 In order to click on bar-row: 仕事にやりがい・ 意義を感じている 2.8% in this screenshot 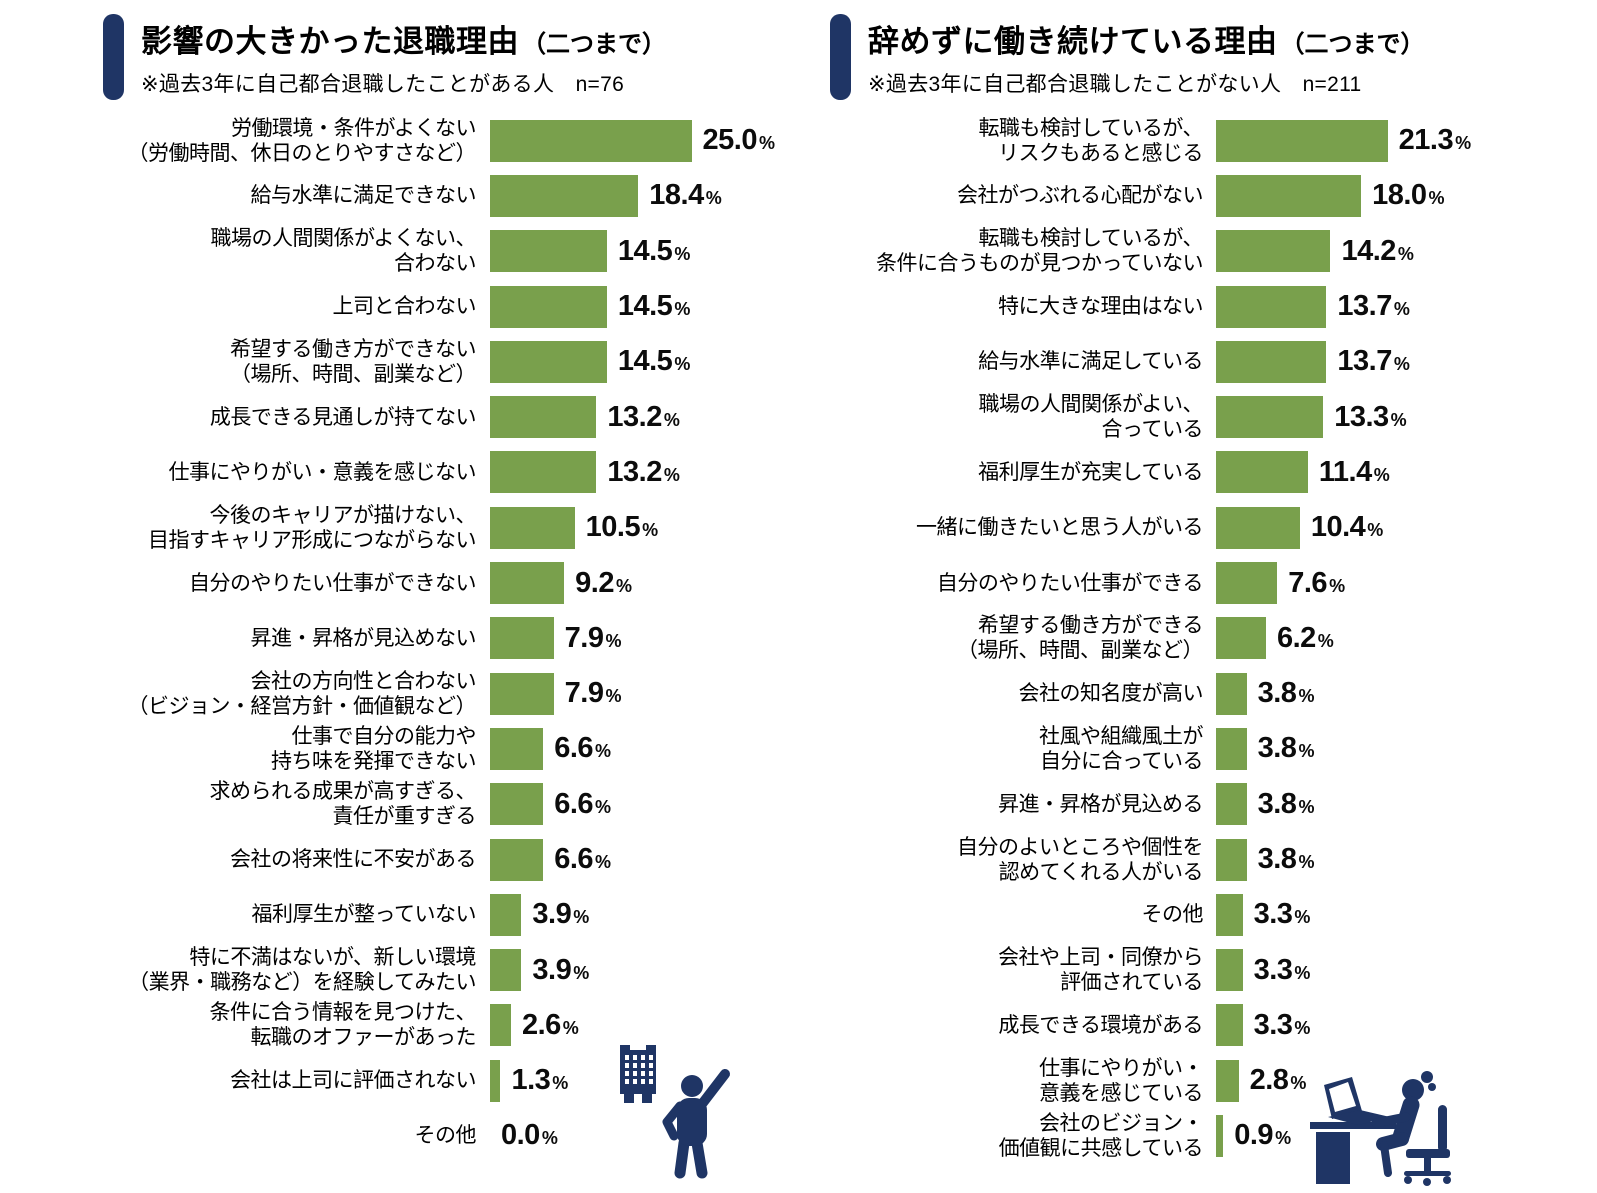, I will do `click(1153, 1080)`.